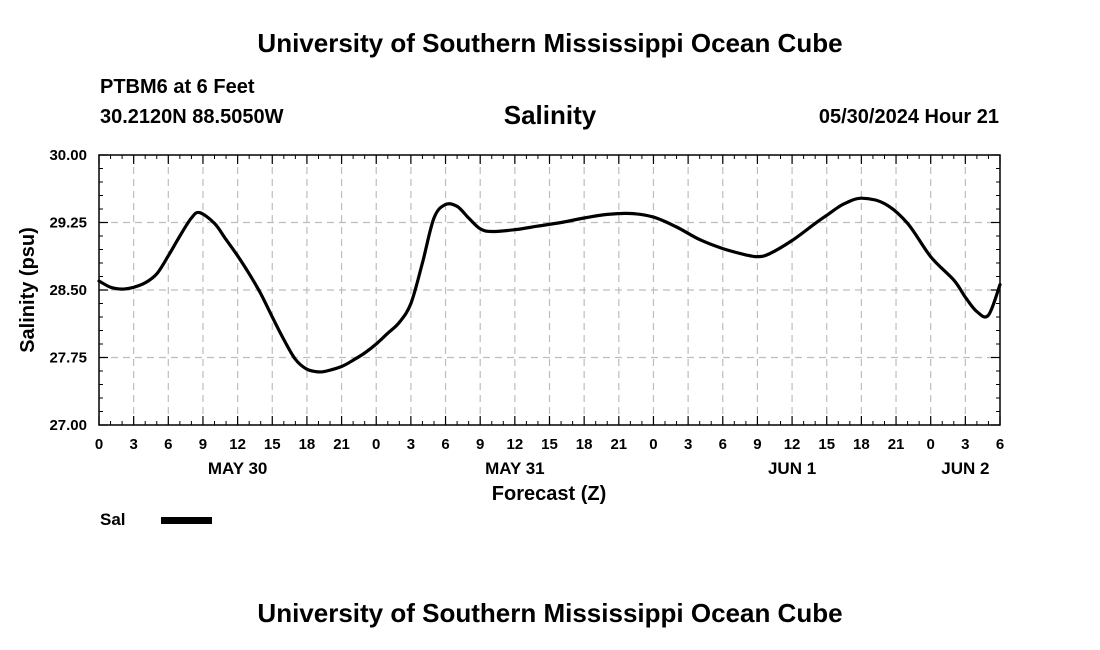 This screenshot has height=650, width=1100. Describe the element at coordinates (515, 468) in the screenshot. I see `x-date-label: MAY 31` at that location.